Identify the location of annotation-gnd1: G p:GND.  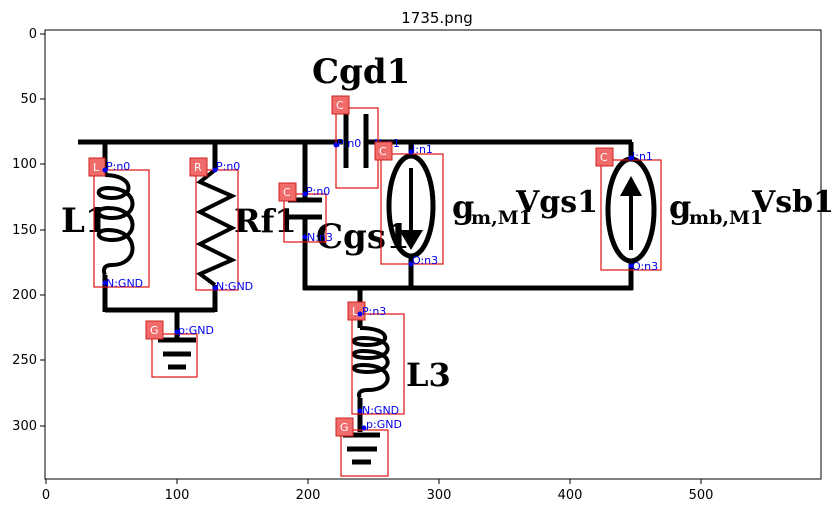
(179, 349).